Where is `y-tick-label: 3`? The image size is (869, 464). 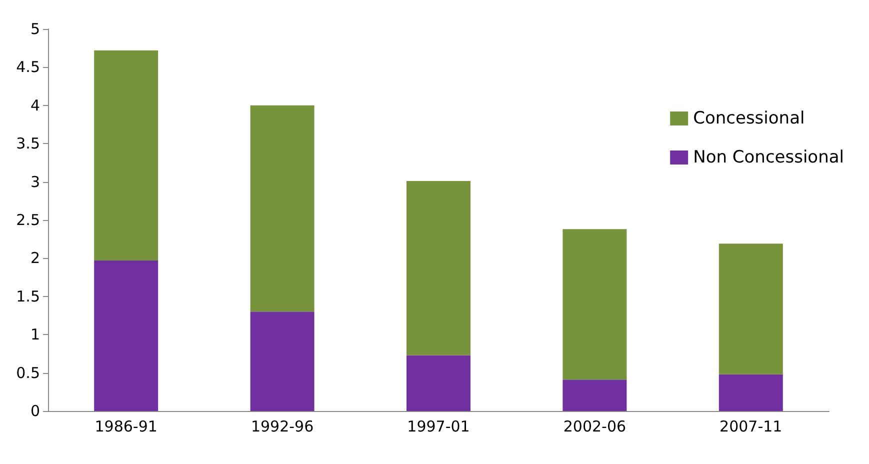
y-tick-label: 3 is located at coordinates (35, 181).